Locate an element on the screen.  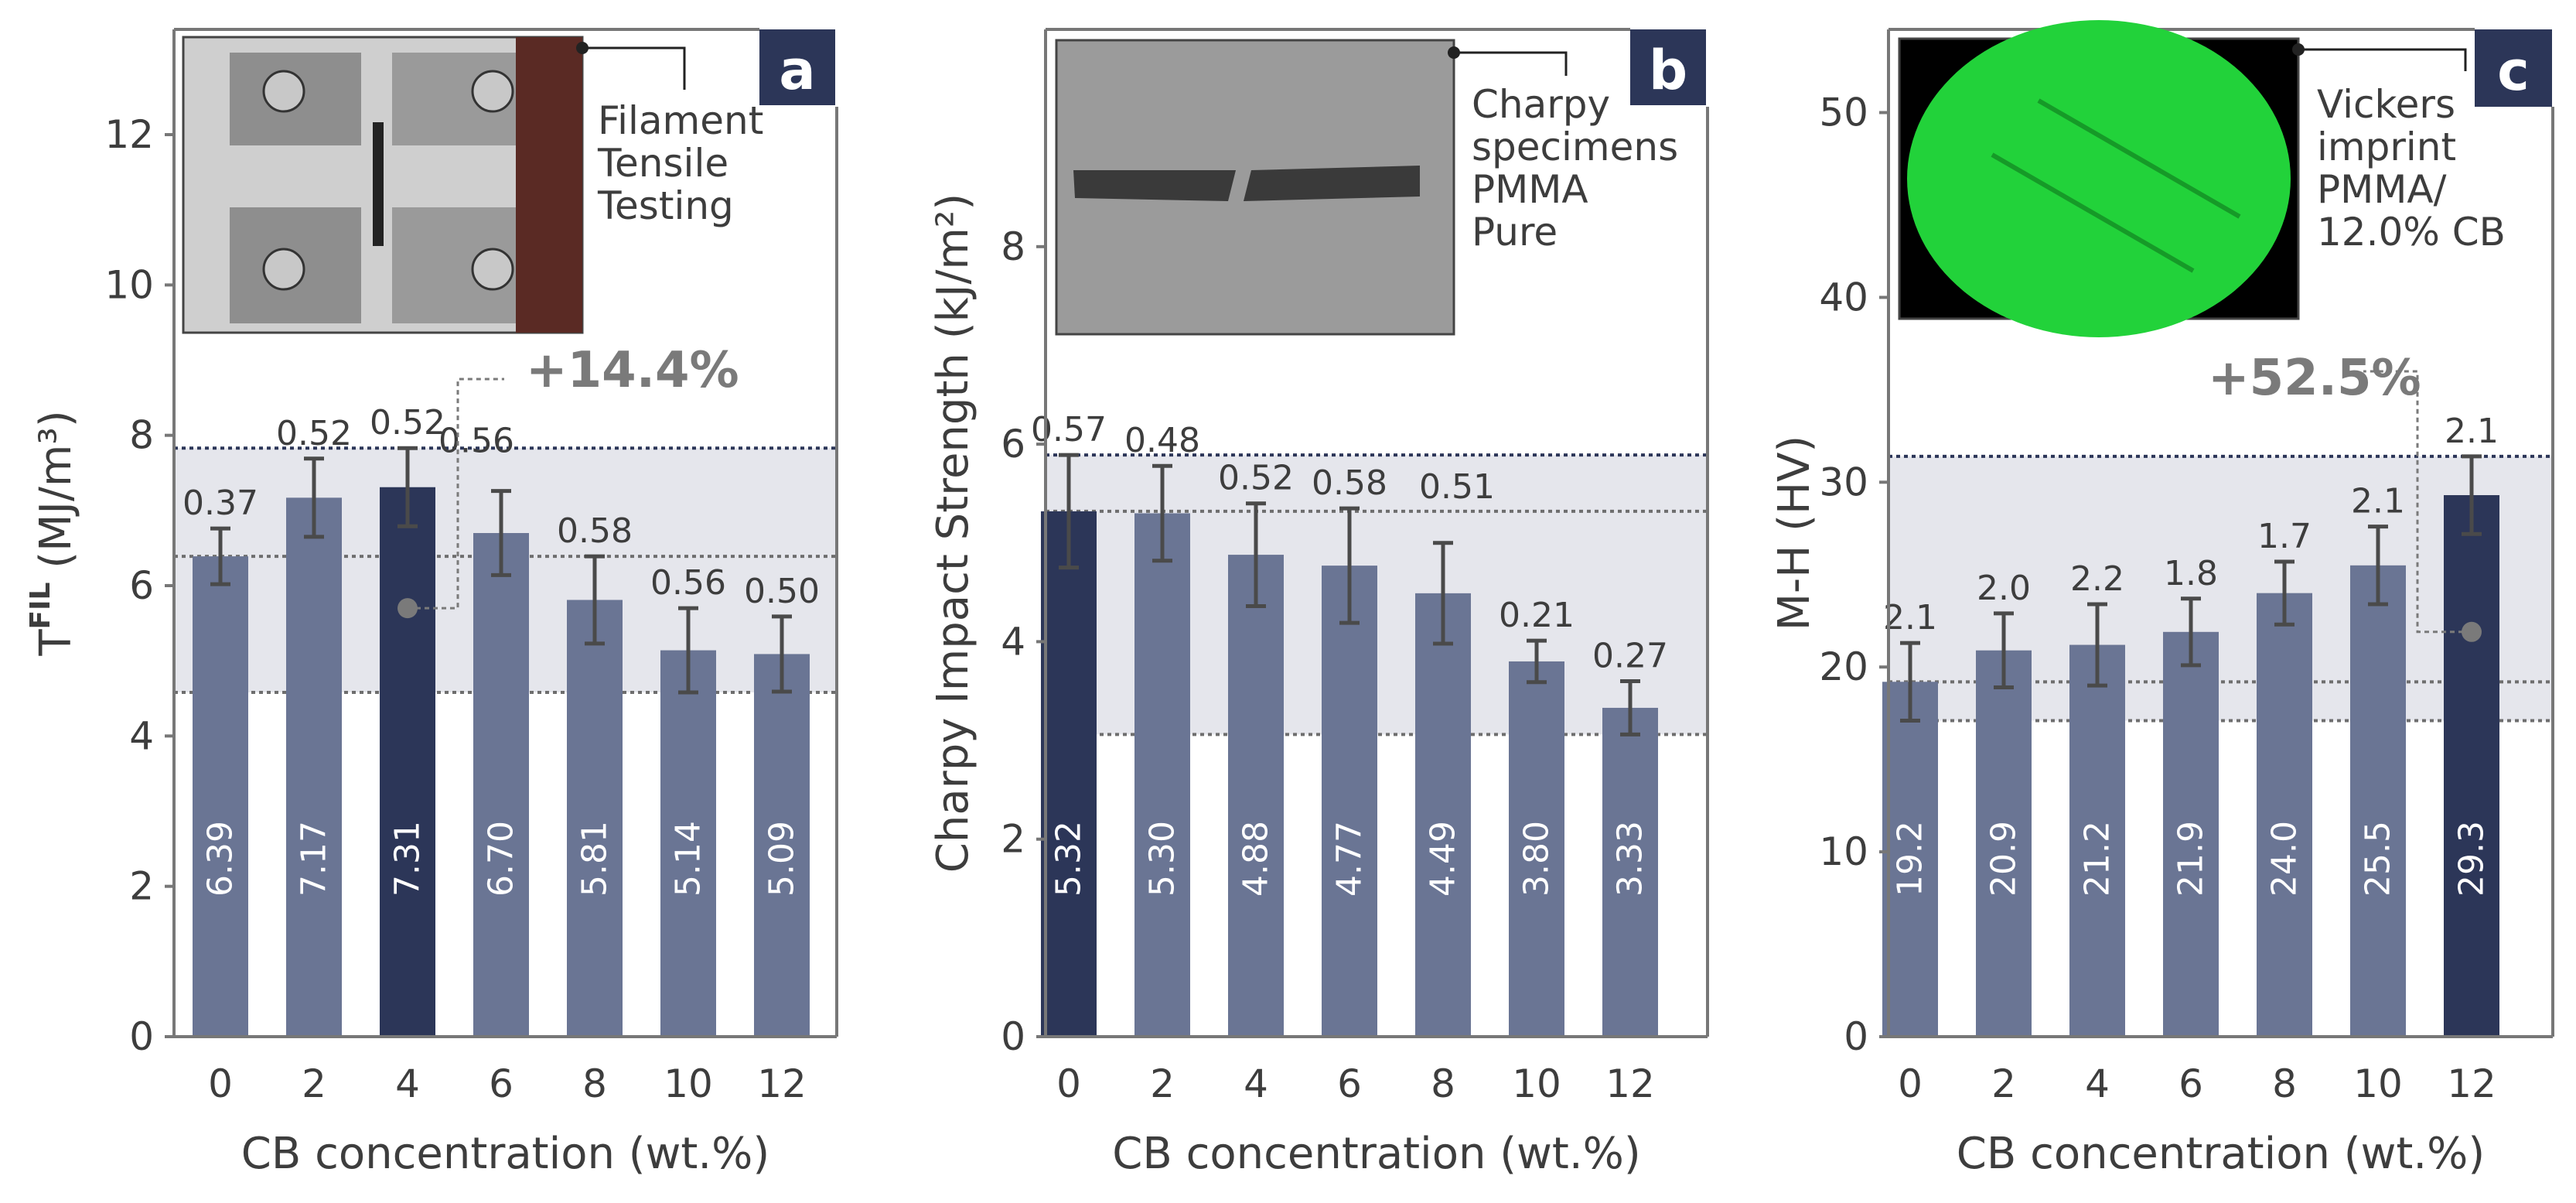
x-tick-label: 2 is located at coordinates (2004, 1083).